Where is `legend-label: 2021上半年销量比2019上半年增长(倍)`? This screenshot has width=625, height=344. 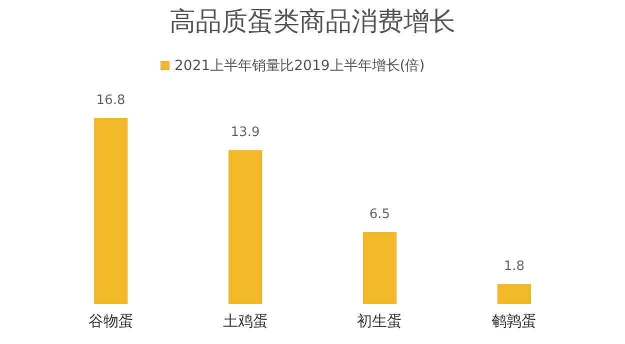 legend-label: 2021上半年销量比2019上半年增长(倍) is located at coordinates (299, 66).